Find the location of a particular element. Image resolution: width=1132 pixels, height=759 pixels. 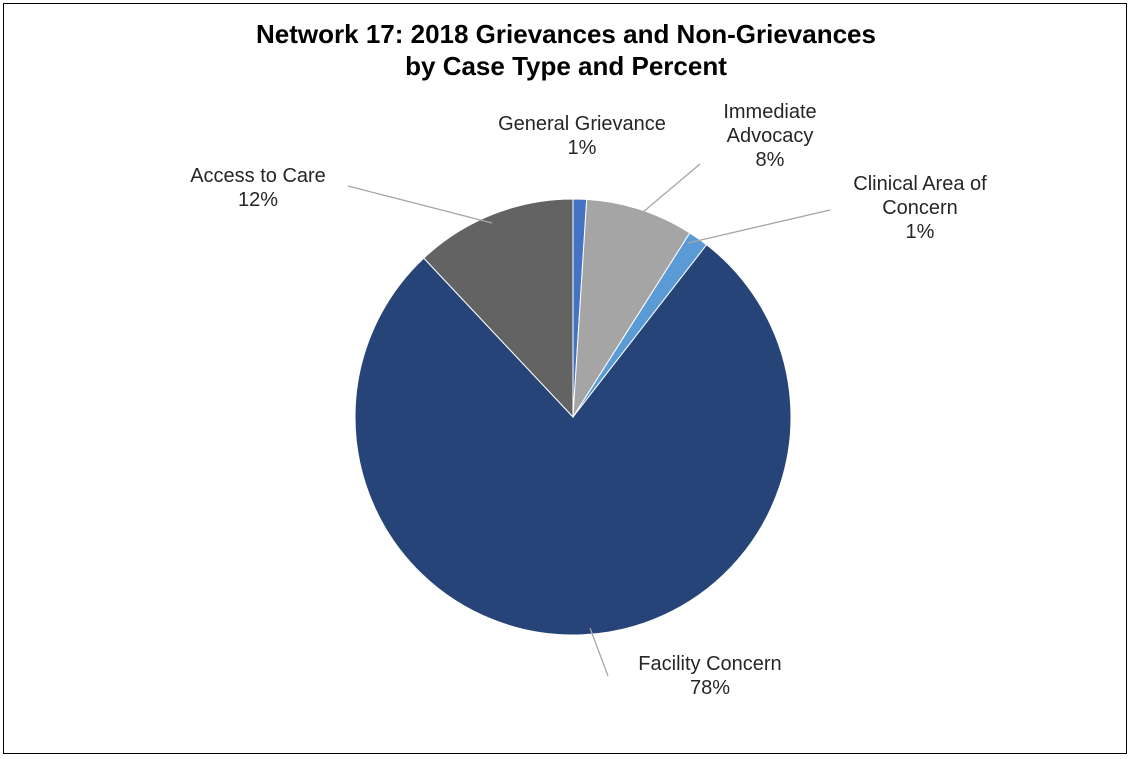

slice-percent-label: 8% is located at coordinates (770, 160).